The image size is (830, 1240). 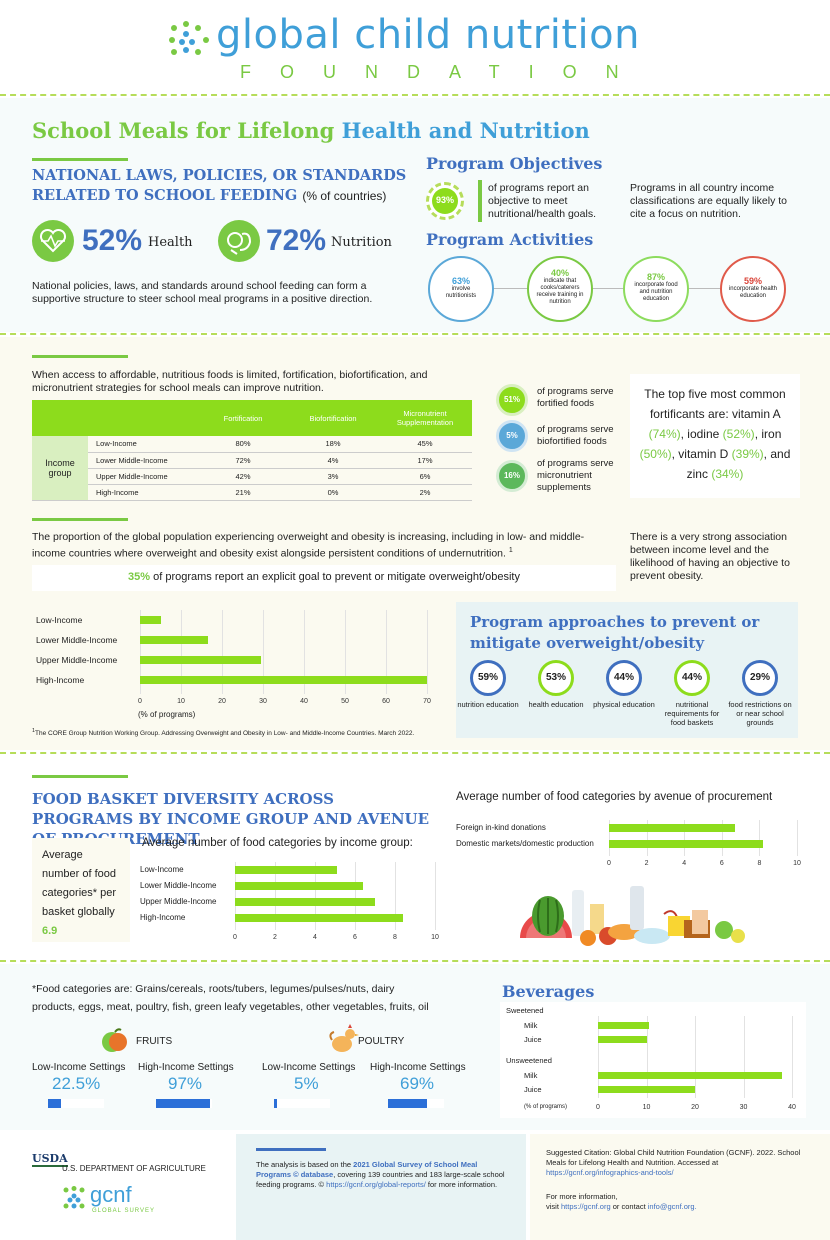 What do you see at coordinates (333, 418) in the screenshot?
I see `col-biofortification: Biofortification` at bounding box center [333, 418].